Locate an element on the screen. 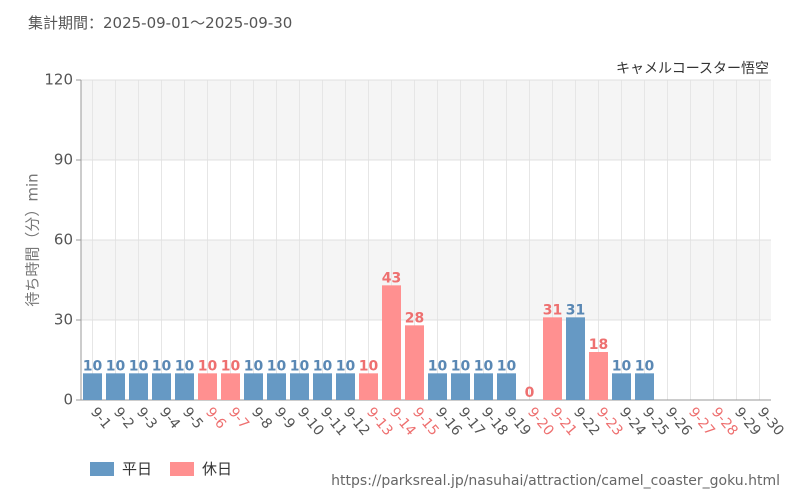 The image size is (800, 500). legend-swatch-weekday is located at coordinates (102, 468).